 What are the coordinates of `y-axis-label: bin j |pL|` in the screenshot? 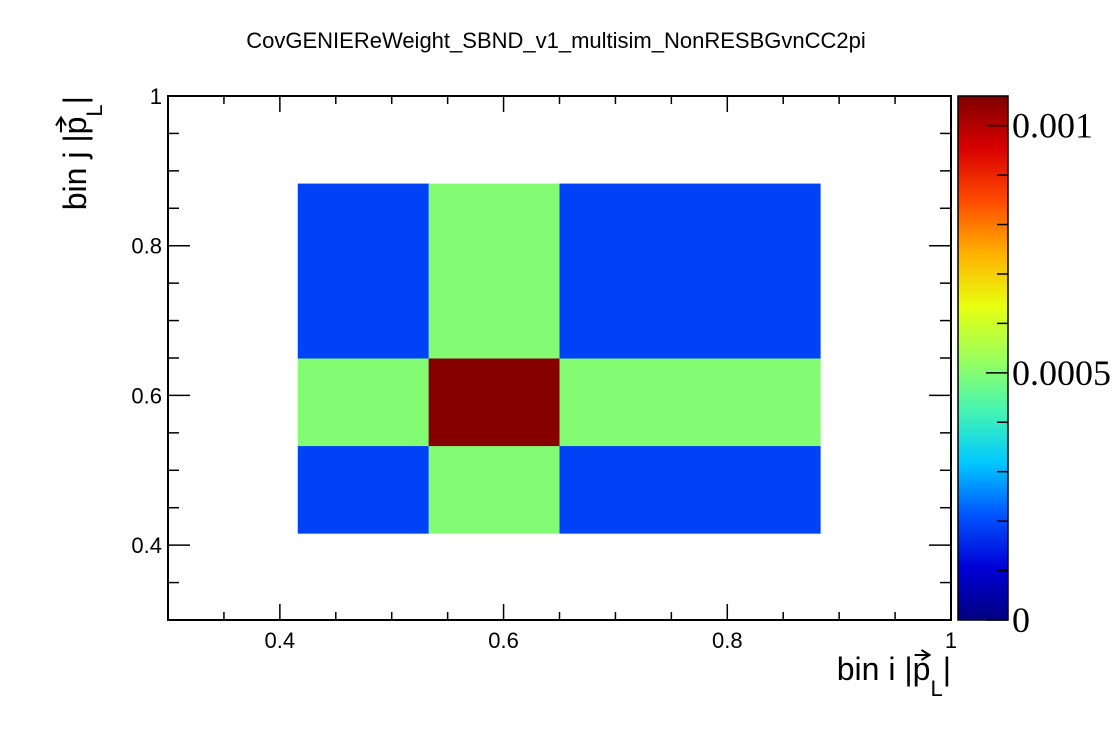 It's located at (82, 153).